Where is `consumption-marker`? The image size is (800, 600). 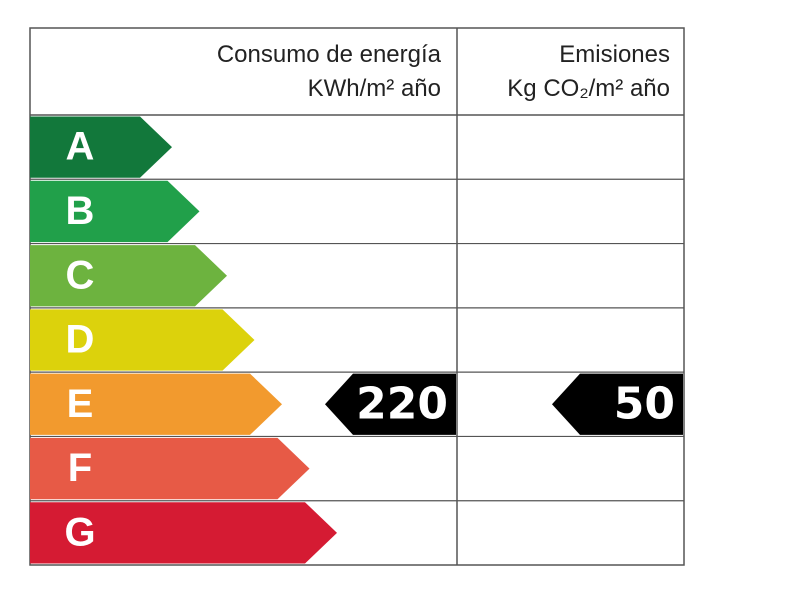
consumption-marker is located at coordinates (390, 404).